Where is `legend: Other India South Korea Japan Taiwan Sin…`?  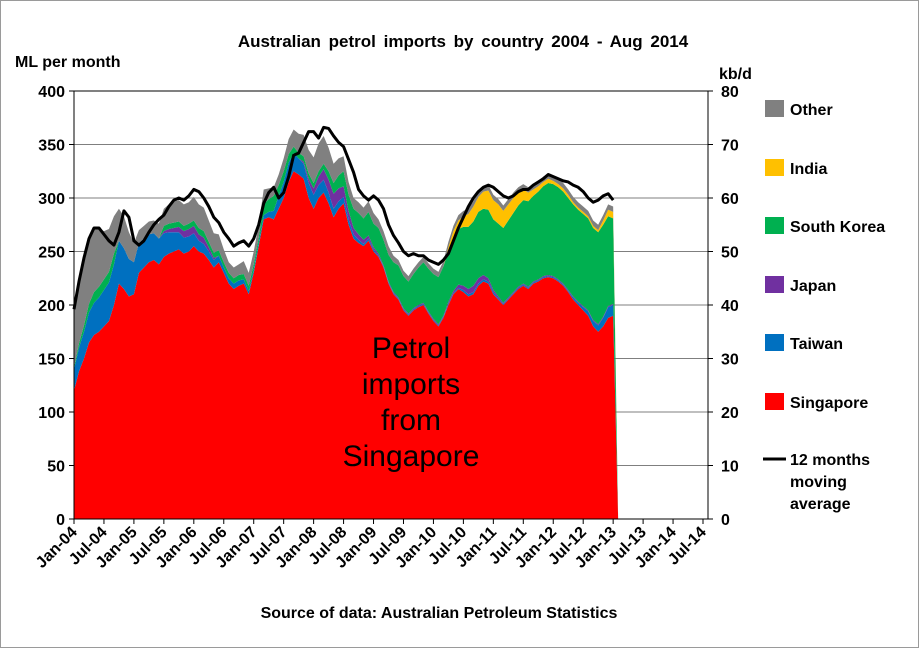
legend: Other India South Korea Japan Taiwan Sin… is located at coordinates (824, 306).